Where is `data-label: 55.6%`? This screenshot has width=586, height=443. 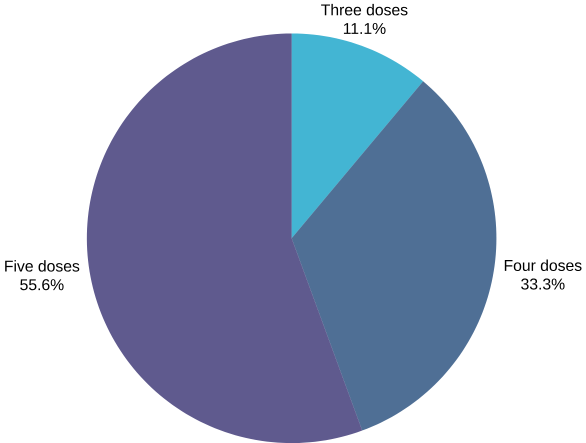
data-label: 55.6% is located at coordinates (42, 284).